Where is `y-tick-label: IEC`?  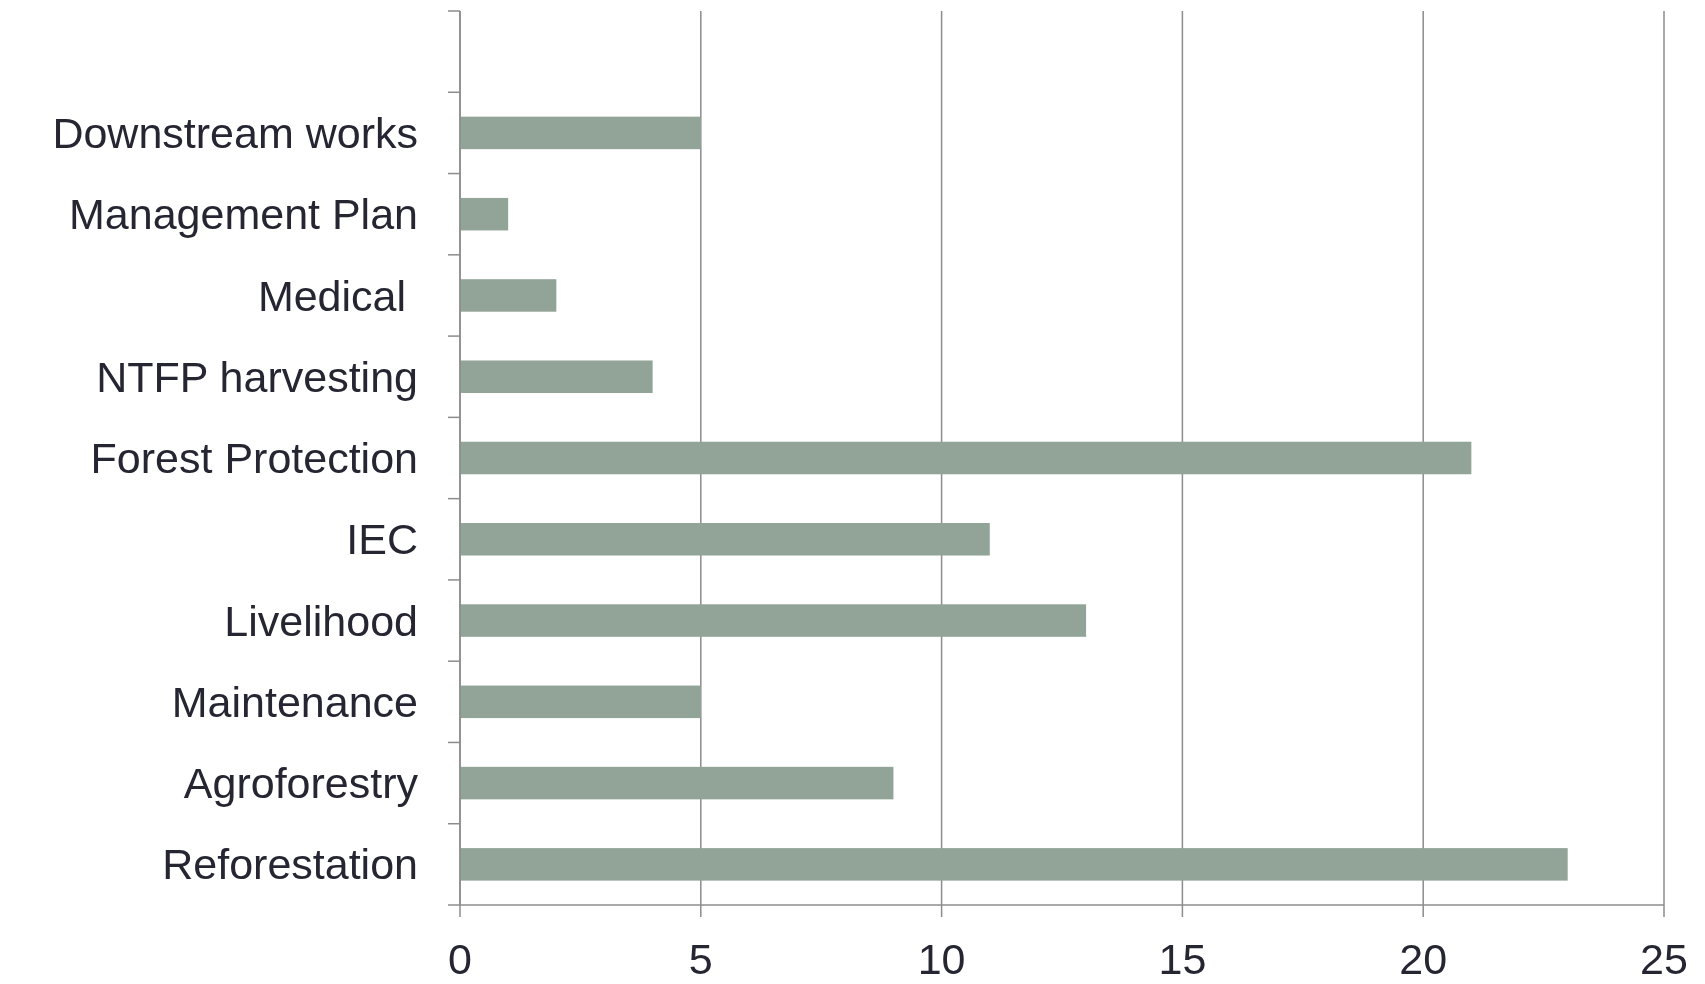
y-tick-label: IEC is located at coordinates (382, 539).